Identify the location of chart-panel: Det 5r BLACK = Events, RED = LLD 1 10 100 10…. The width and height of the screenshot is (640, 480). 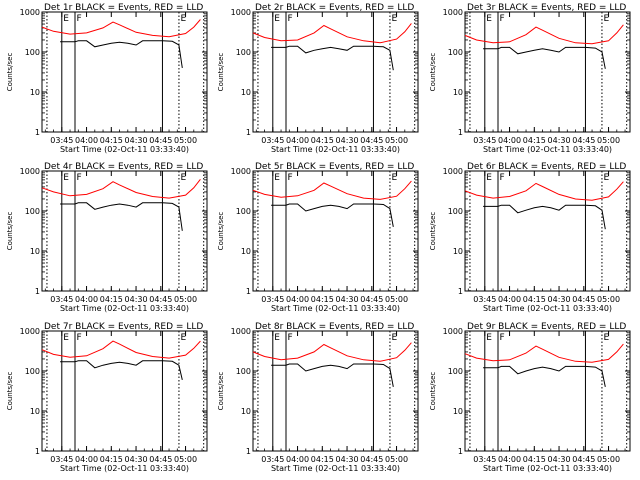
(318, 237).